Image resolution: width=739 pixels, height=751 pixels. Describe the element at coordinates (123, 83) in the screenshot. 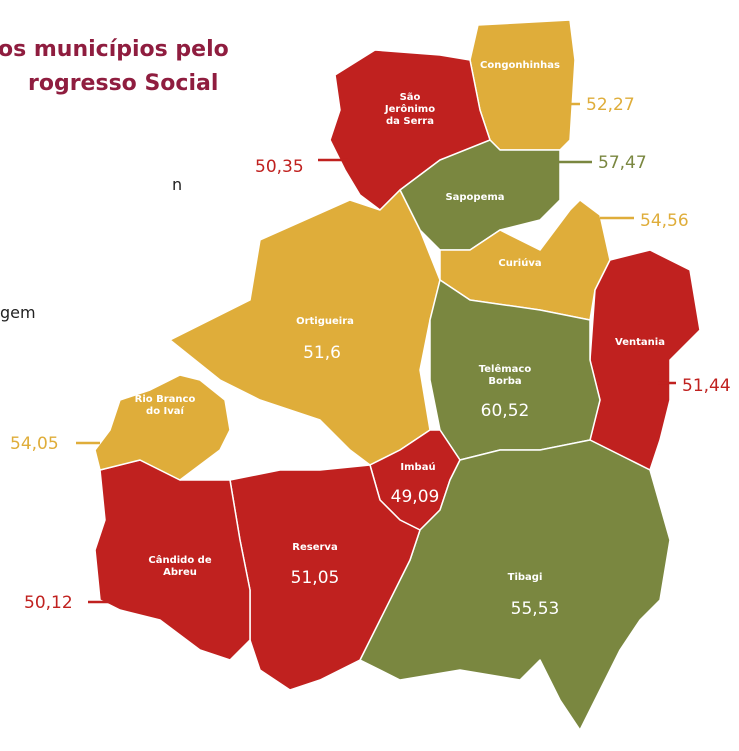

I see `title-line: rogresso Social` at that location.